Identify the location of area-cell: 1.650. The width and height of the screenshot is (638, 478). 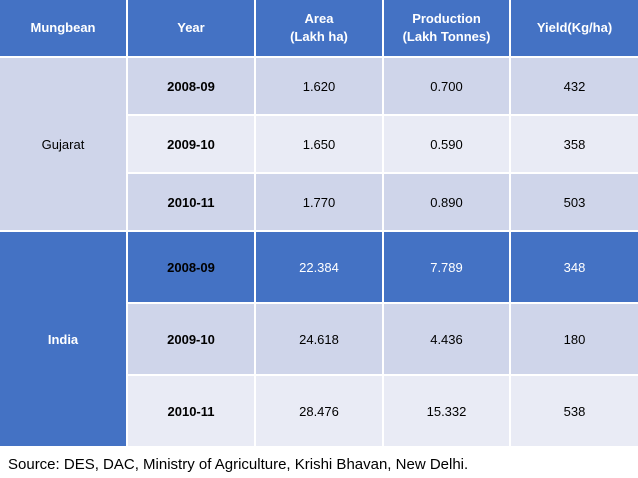
(320, 145).